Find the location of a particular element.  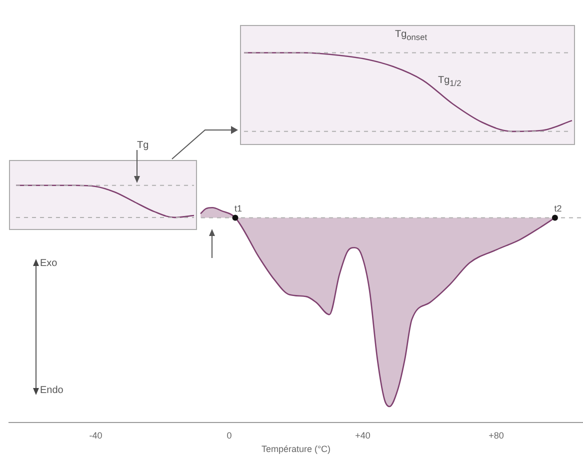

x-axis-title: Température (°C) is located at coordinates (296, 449).